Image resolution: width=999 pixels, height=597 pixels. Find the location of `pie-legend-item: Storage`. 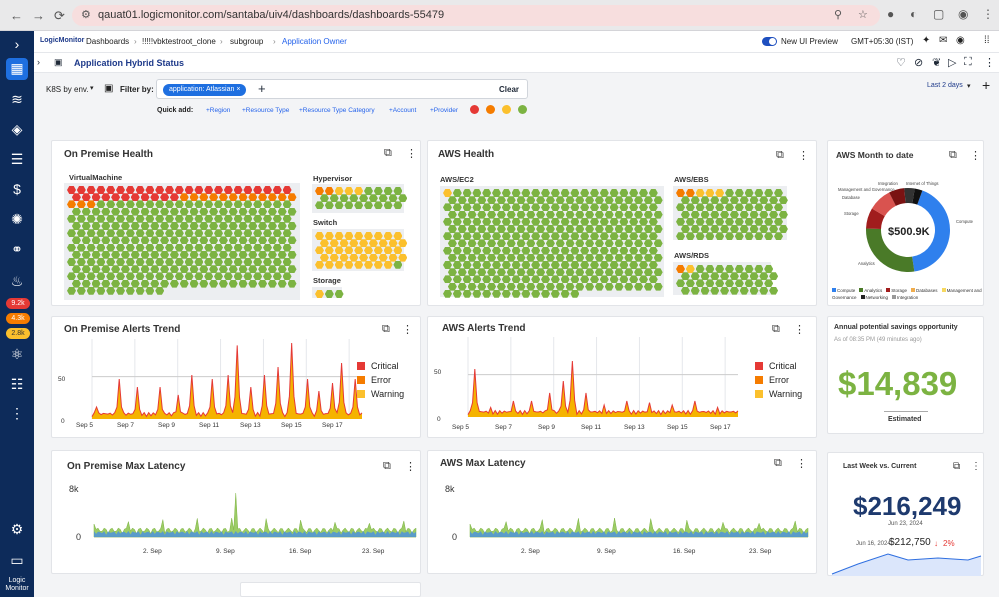

pie-legend-item: Storage is located at coordinates (896, 290).